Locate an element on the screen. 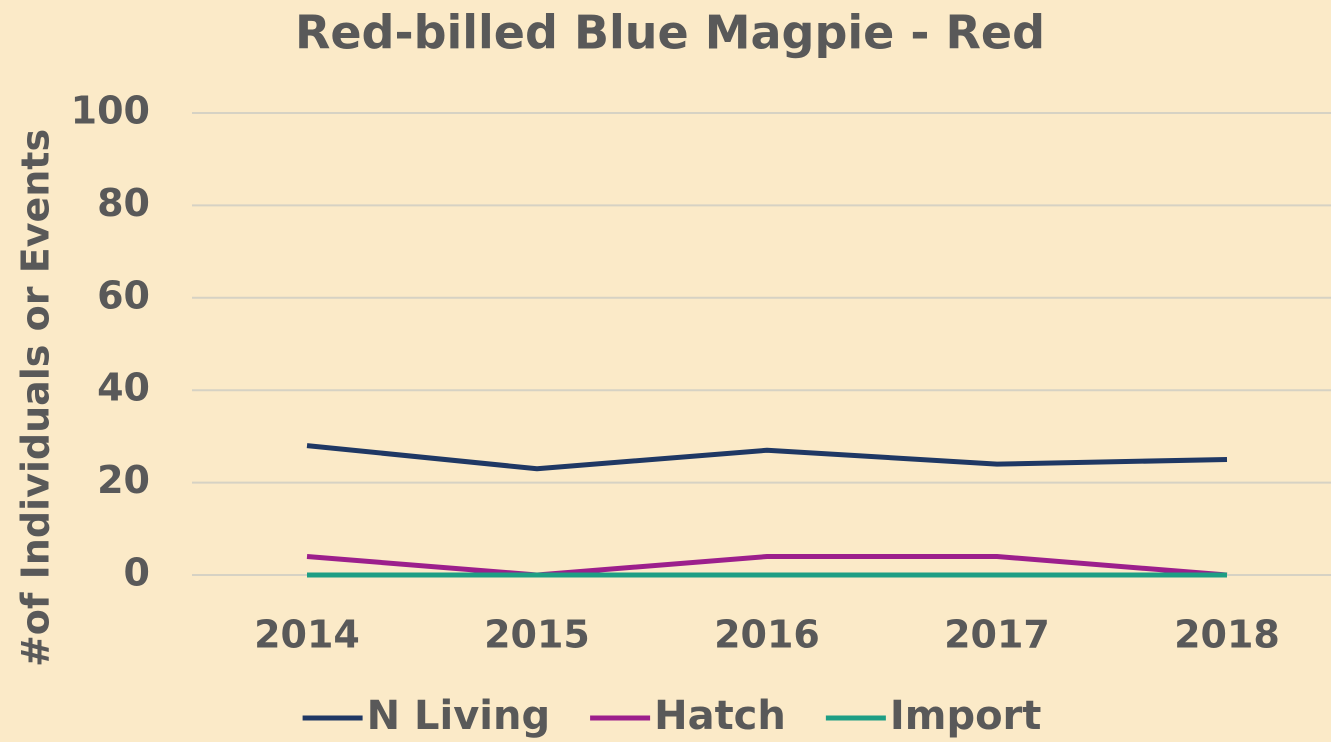 The image size is (1331, 742). legend-label: Hatch is located at coordinates (720, 716).